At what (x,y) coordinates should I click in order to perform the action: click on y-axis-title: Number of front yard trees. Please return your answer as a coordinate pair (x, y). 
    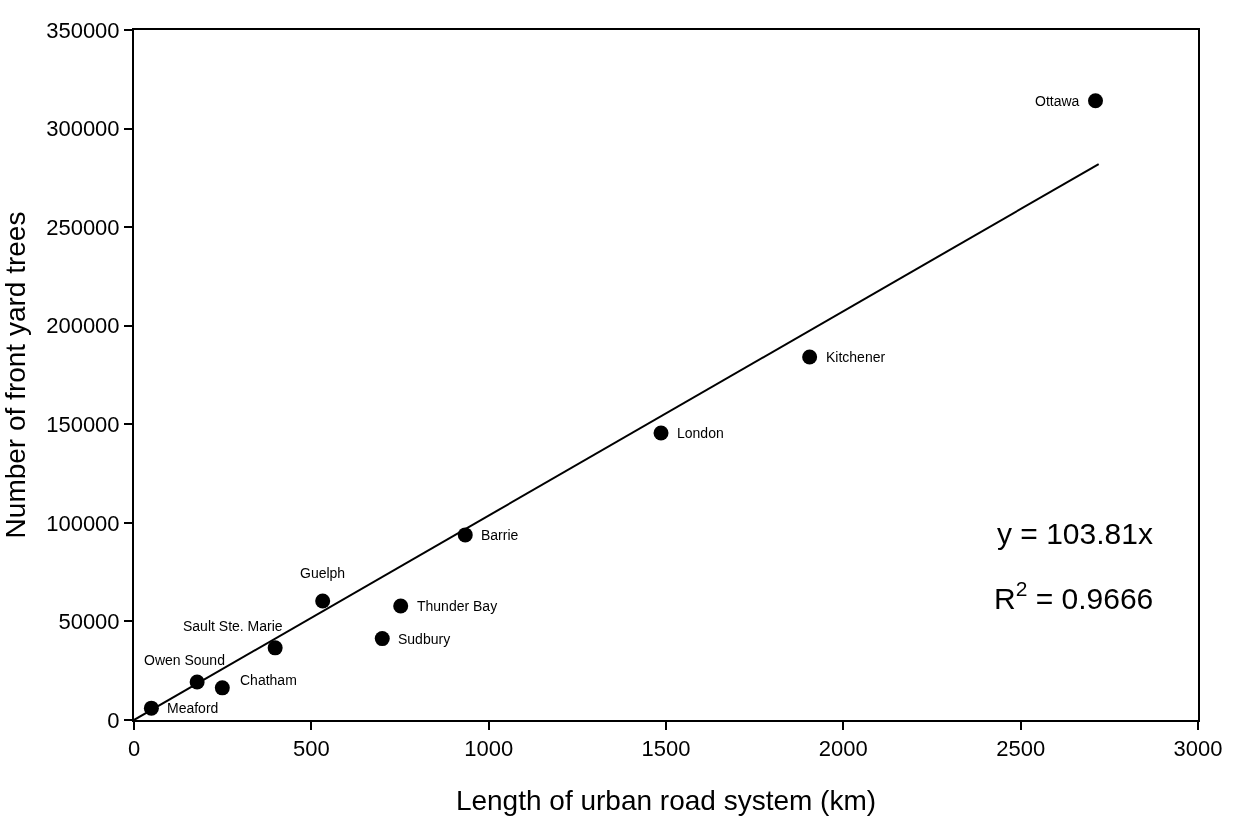
    Looking at the image, I should click on (15, 375).